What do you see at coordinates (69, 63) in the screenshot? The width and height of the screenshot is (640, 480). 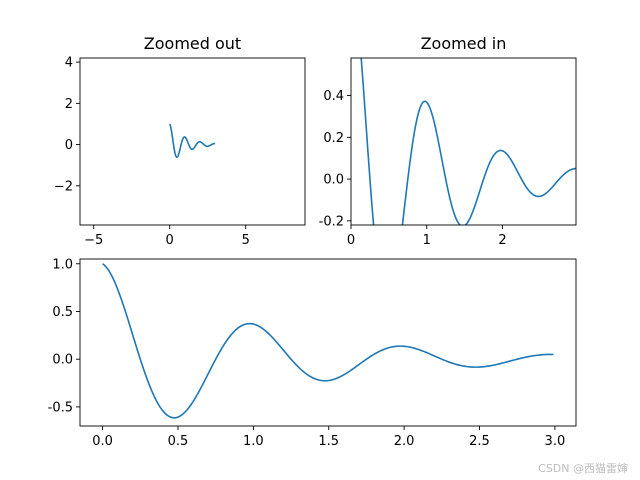 I see `y-tick-label: 4` at bounding box center [69, 63].